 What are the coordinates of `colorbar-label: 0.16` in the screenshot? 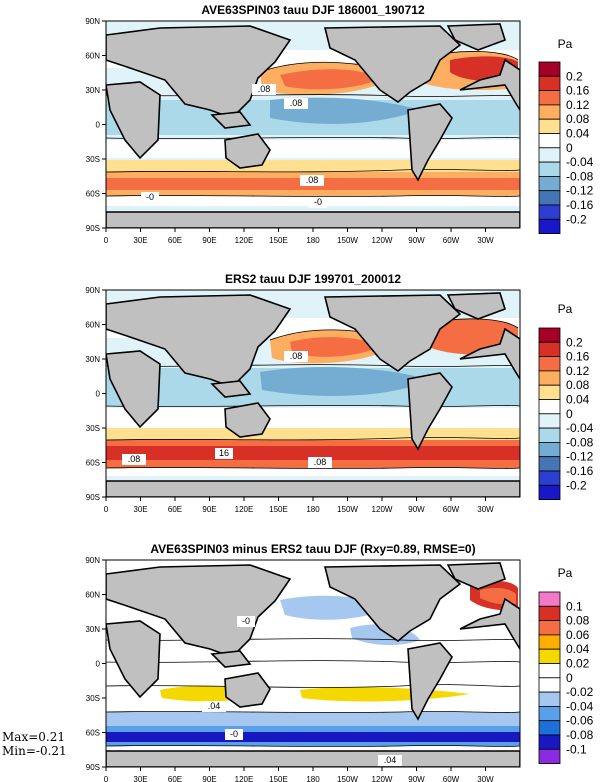 It's located at (578, 91).